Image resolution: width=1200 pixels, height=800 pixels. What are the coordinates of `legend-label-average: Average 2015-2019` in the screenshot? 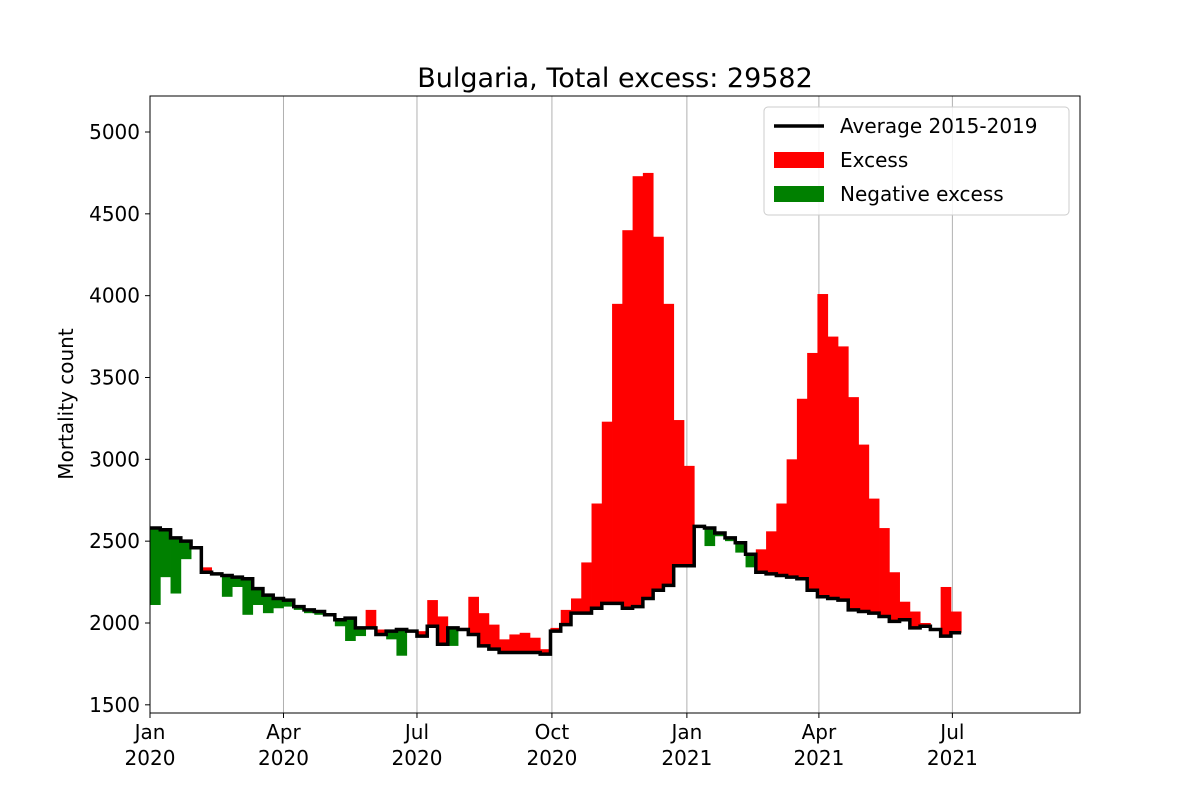 It's located at (939, 126).